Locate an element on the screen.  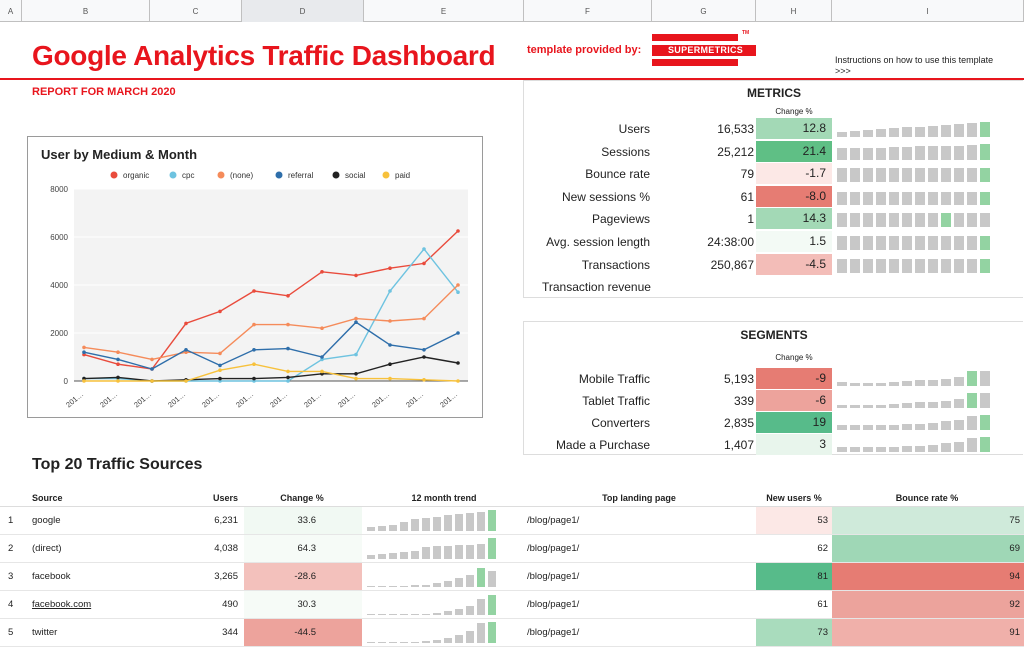
source-name: facebook is located at coordinates (51, 576).